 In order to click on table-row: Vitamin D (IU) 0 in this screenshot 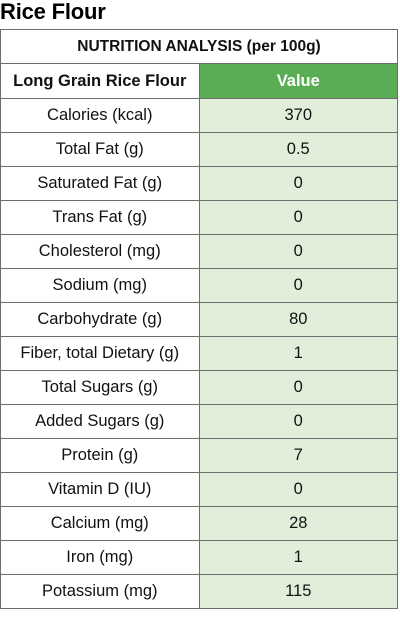, I will do `click(199, 489)`.